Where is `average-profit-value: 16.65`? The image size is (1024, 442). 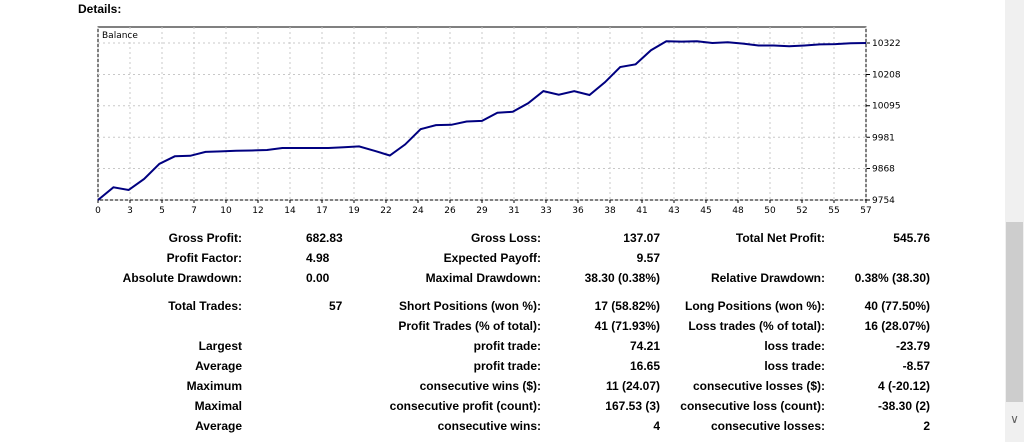
average-profit-value: 16.65 is located at coordinates (644, 366).